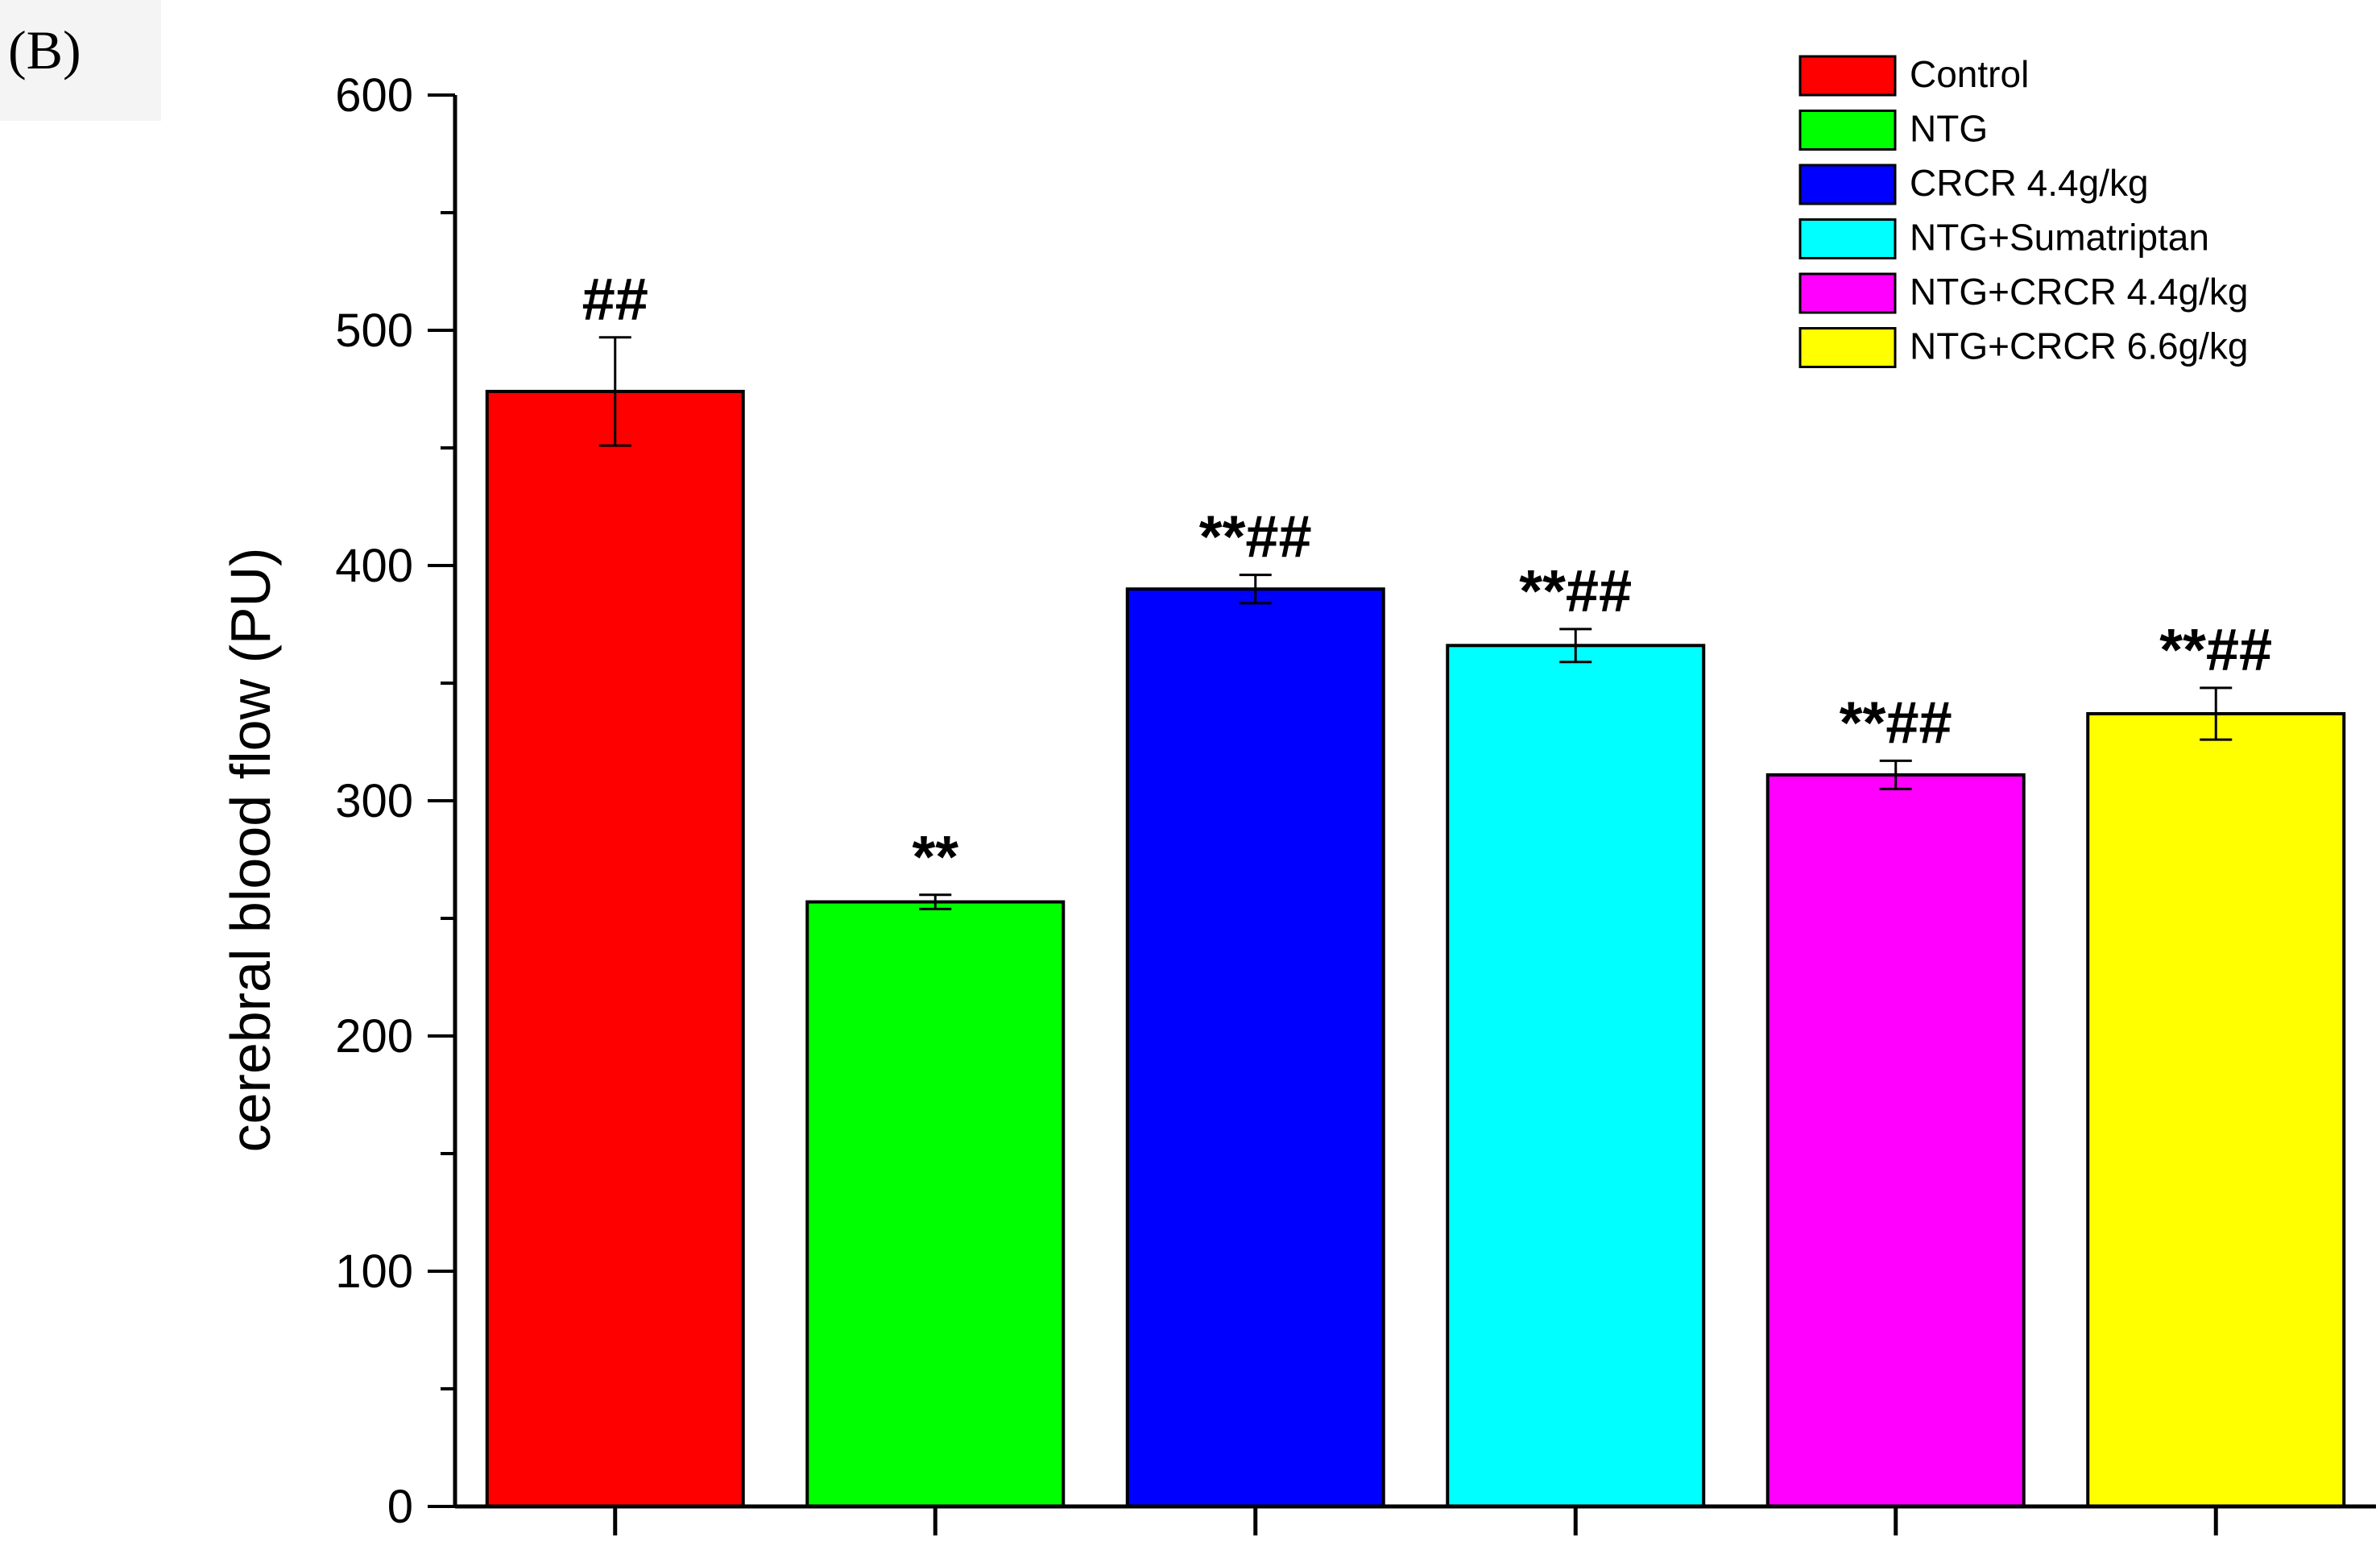 This screenshot has height=1558, width=2380. I want to click on legend-label: Control, so click(1969, 74).